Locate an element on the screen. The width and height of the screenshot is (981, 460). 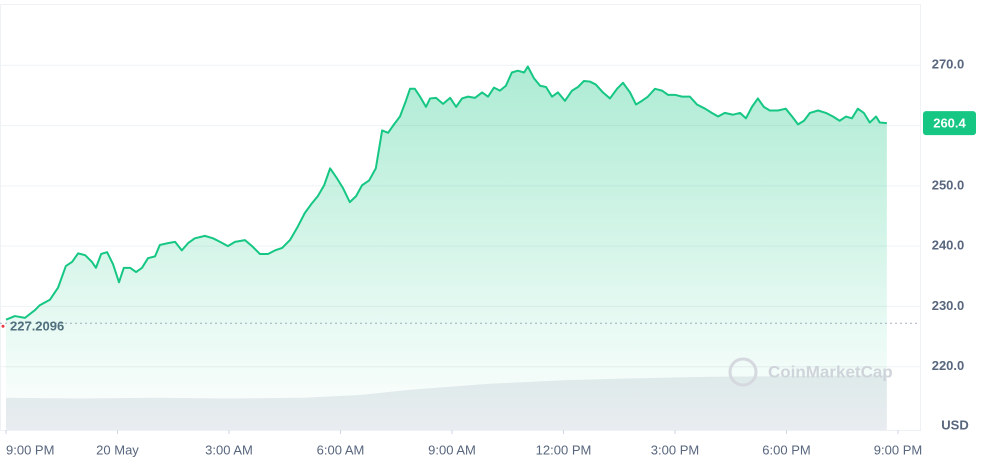
watermark-logo is located at coordinates (743, 372).